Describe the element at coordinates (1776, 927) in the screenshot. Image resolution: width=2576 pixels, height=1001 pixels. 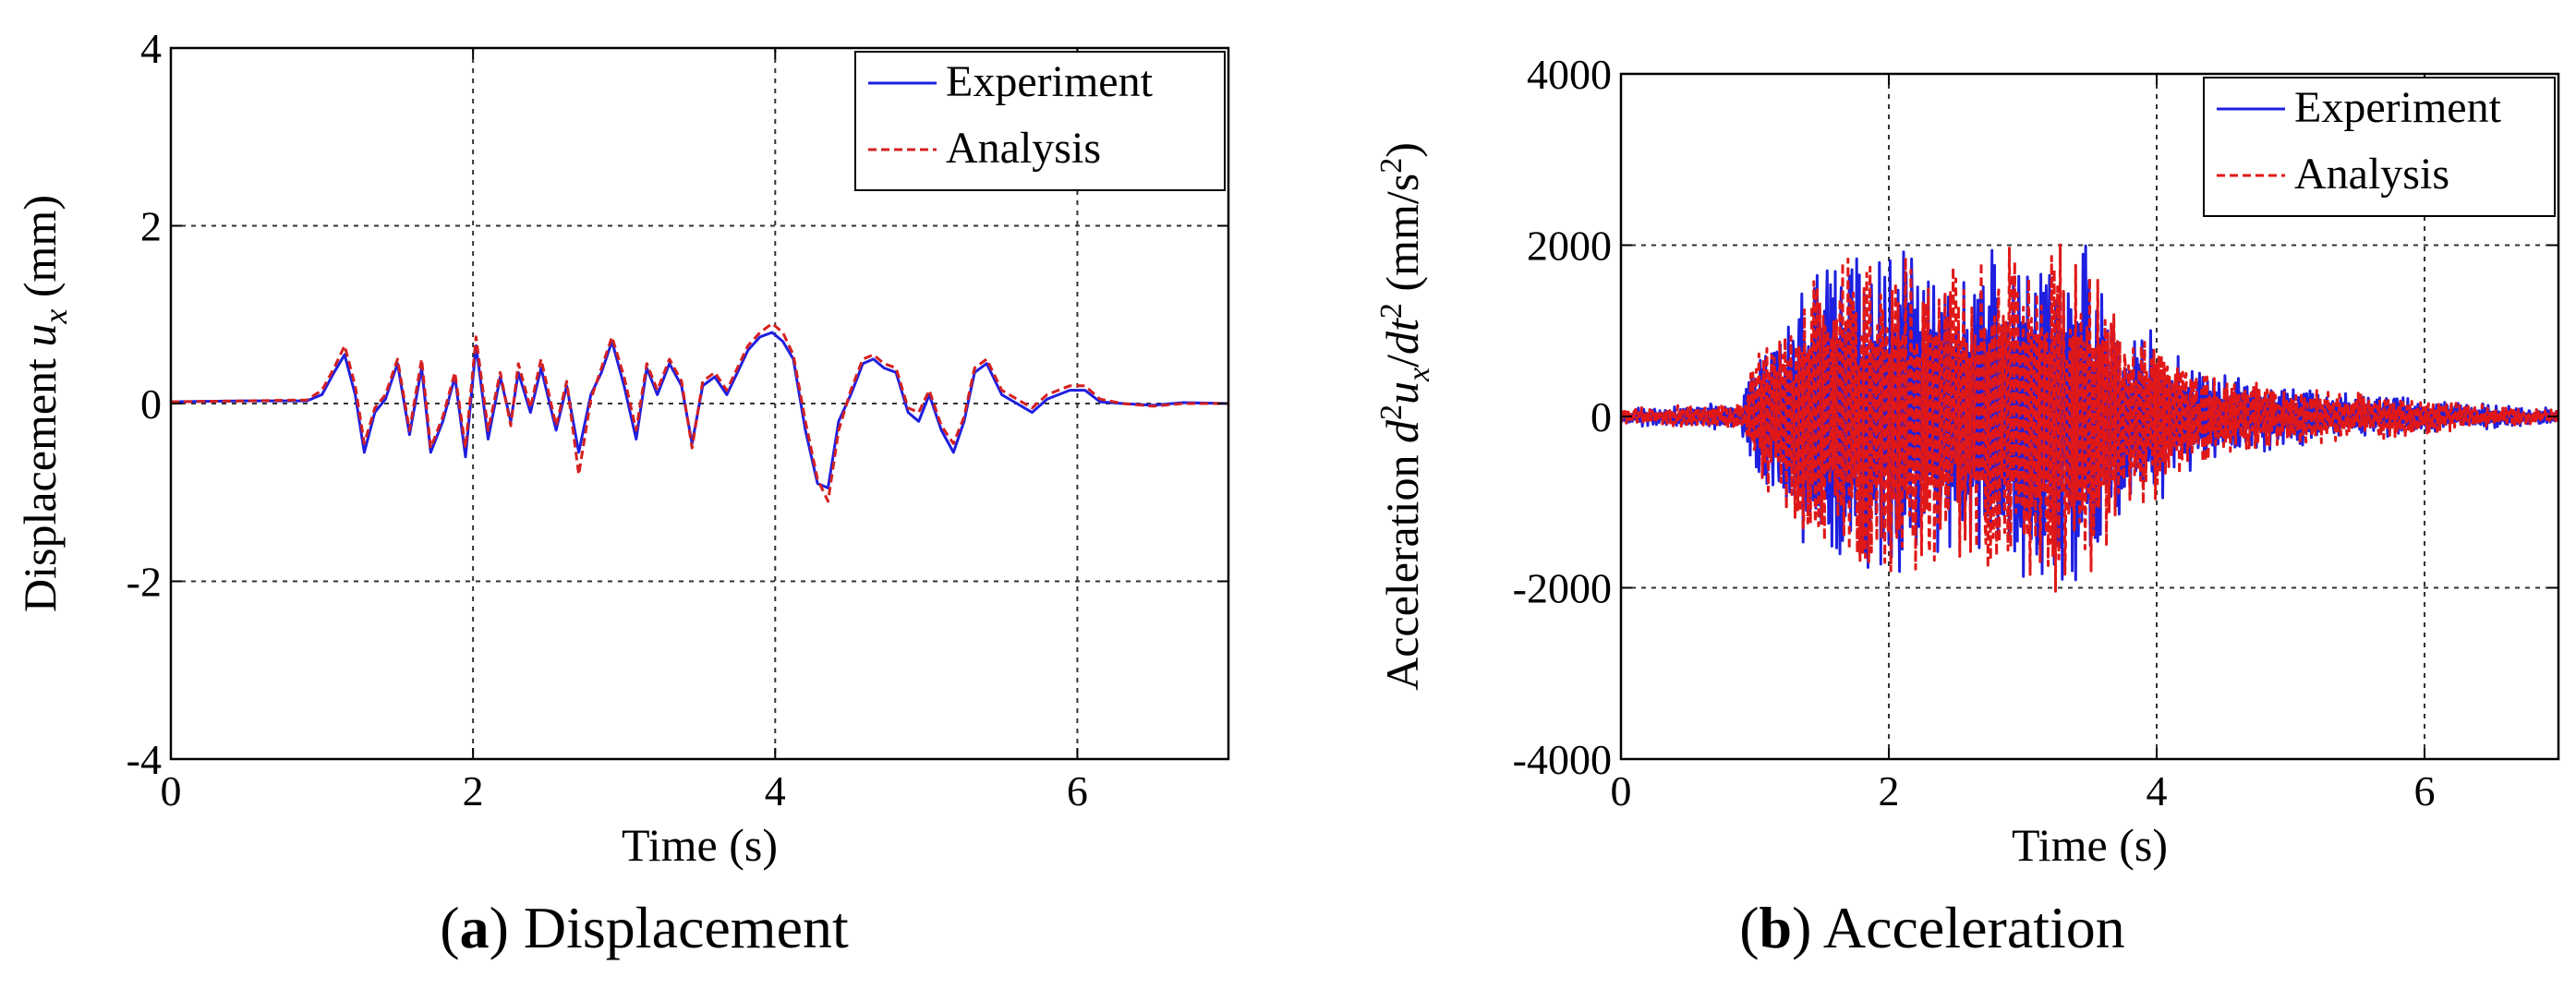
I see `caption-letter: b` at that location.